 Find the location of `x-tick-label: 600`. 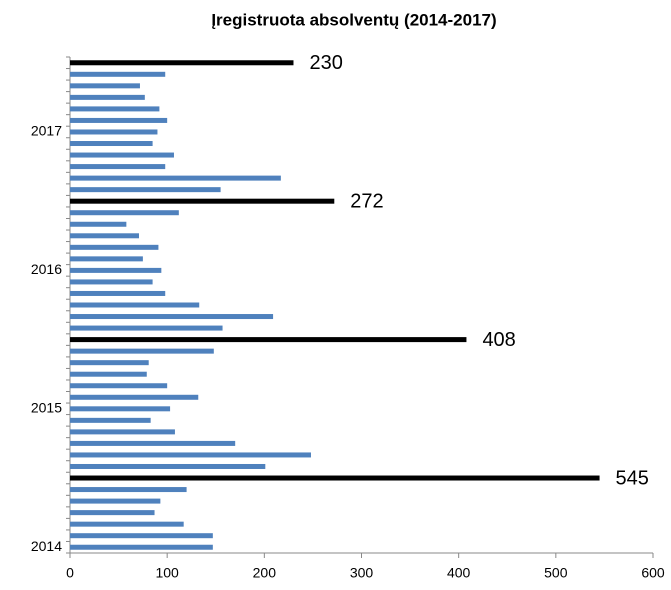

x-tick-label: 600 is located at coordinates (653, 573).